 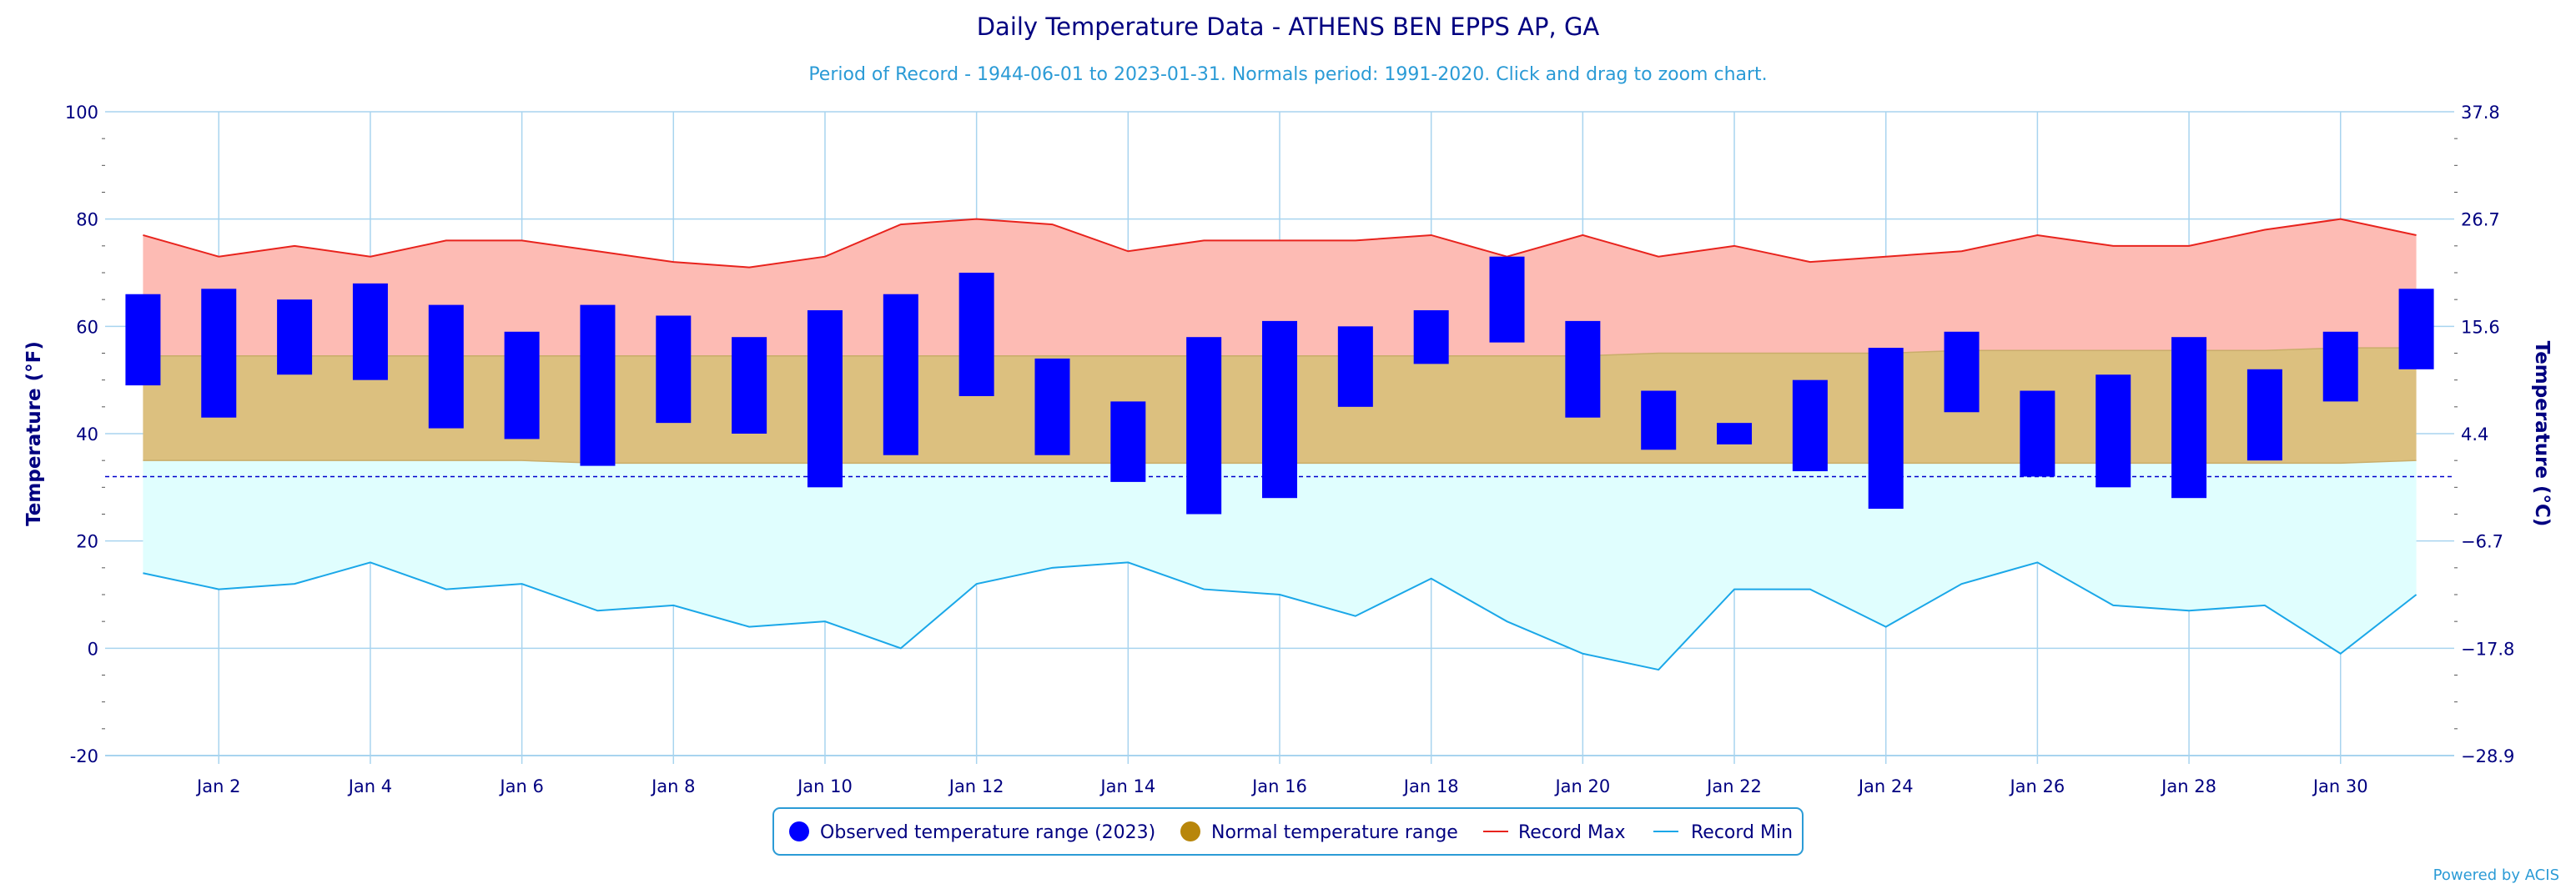 What do you see at coordinates (87, 220) in the screenshot?
I see `y-tick-label-left: 80` at bounding box center [87, 220].